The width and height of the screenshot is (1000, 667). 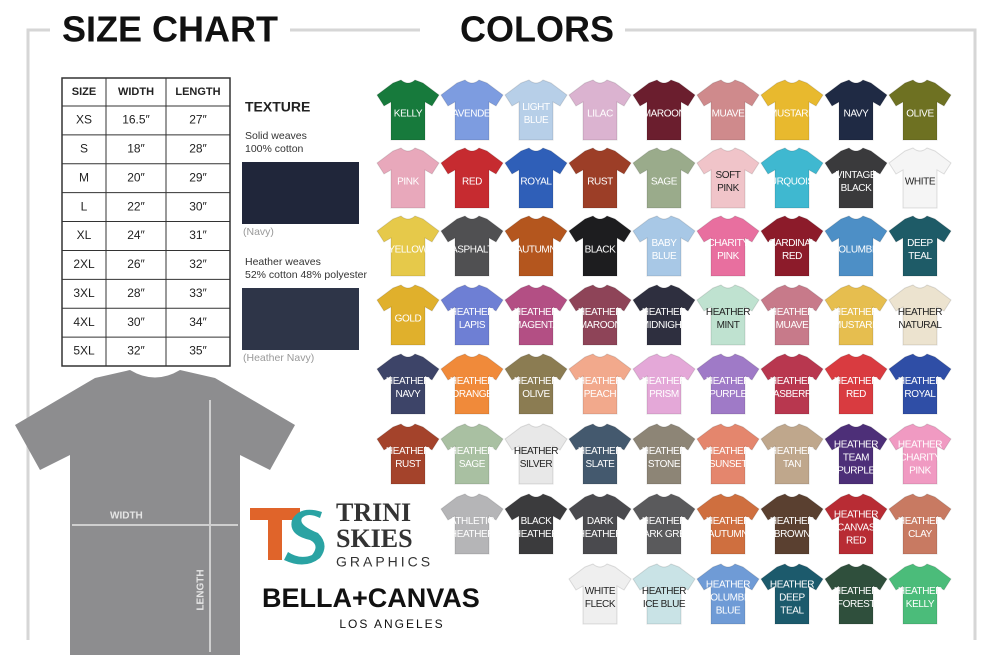 What do you see at coordinates (792, 598) in the screenshot?
I see `shirt-label: DEEP` at bounding box center [792, 598].